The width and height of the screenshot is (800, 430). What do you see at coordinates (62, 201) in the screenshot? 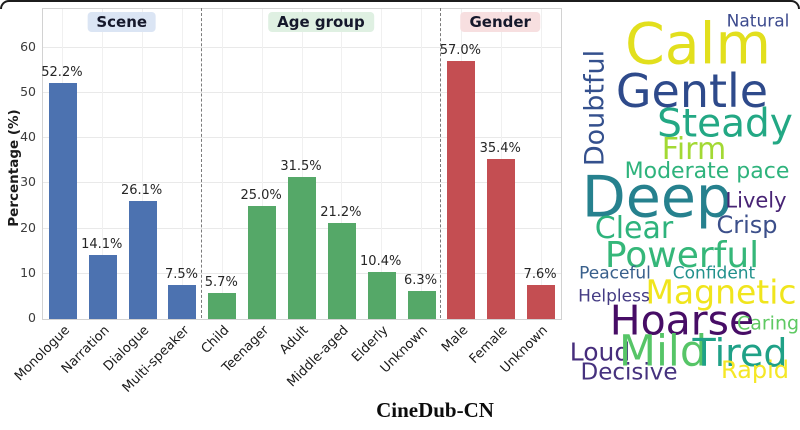
I see `bar-monologue` at bounding box center [62, 201].